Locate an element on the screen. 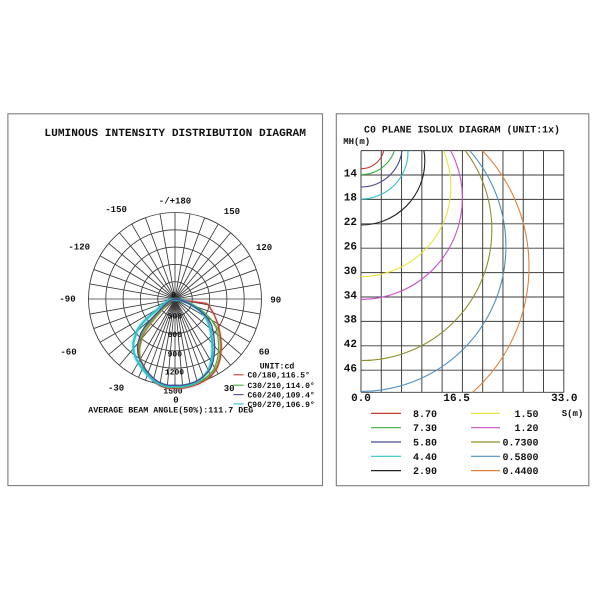  svg-text: 90 is located at coordinates (275, 300).